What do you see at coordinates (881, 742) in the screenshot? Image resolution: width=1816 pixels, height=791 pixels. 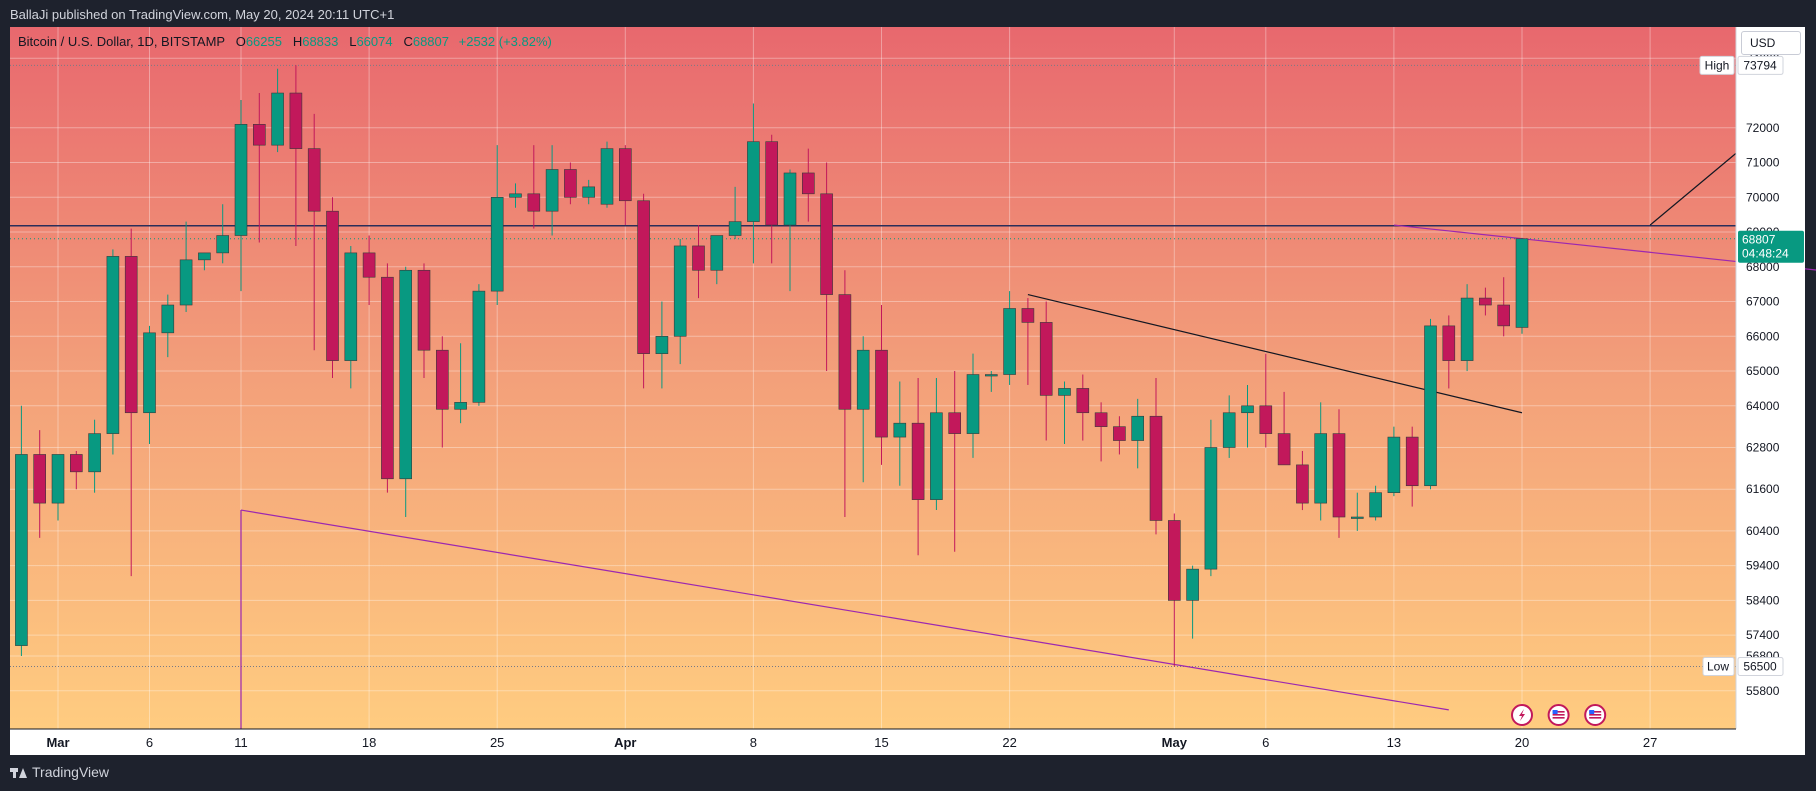 I see `time-tick-label: 15` at bounding box center [881, 742].